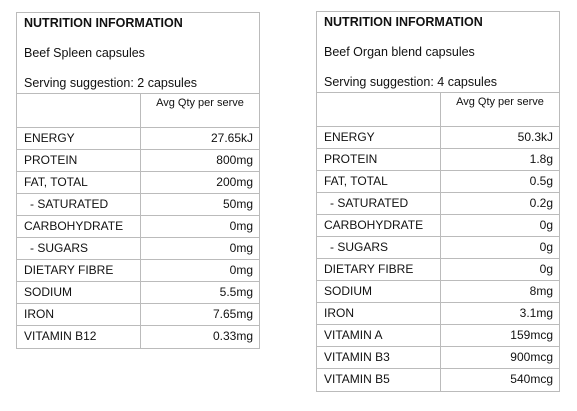 This screenshot has height=411, width=577. I want to click on serving-suggestion: Serving suggestion: 4 capsules, so click(411, 82).